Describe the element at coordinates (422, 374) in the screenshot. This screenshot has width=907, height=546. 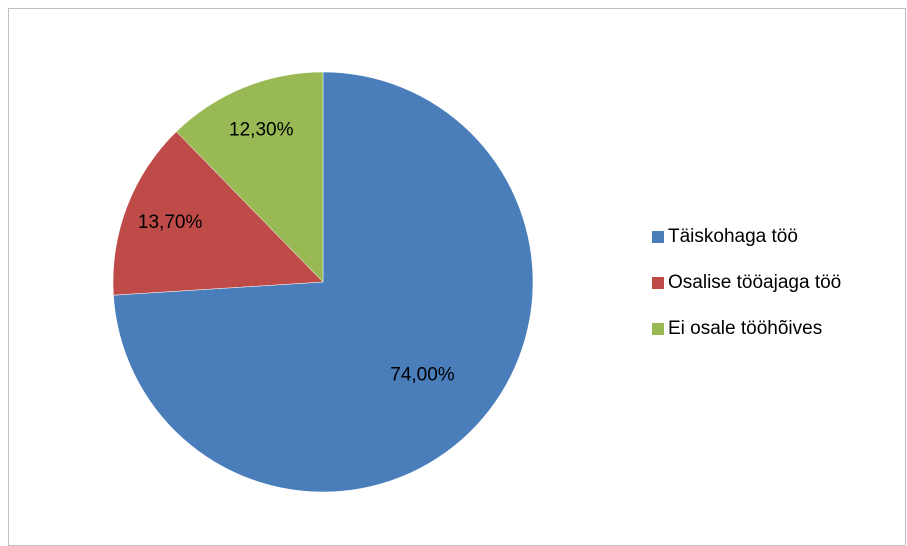
I see `data-label: 74,00%` at that location.